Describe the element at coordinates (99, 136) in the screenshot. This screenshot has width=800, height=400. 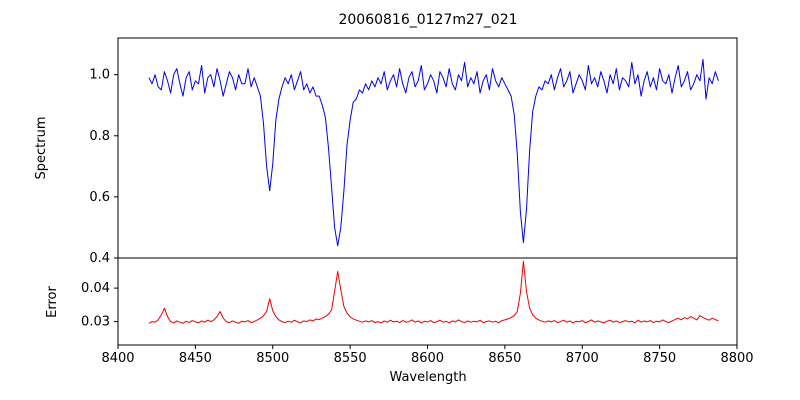
I see `y-tick-label: 0.8` at that location.